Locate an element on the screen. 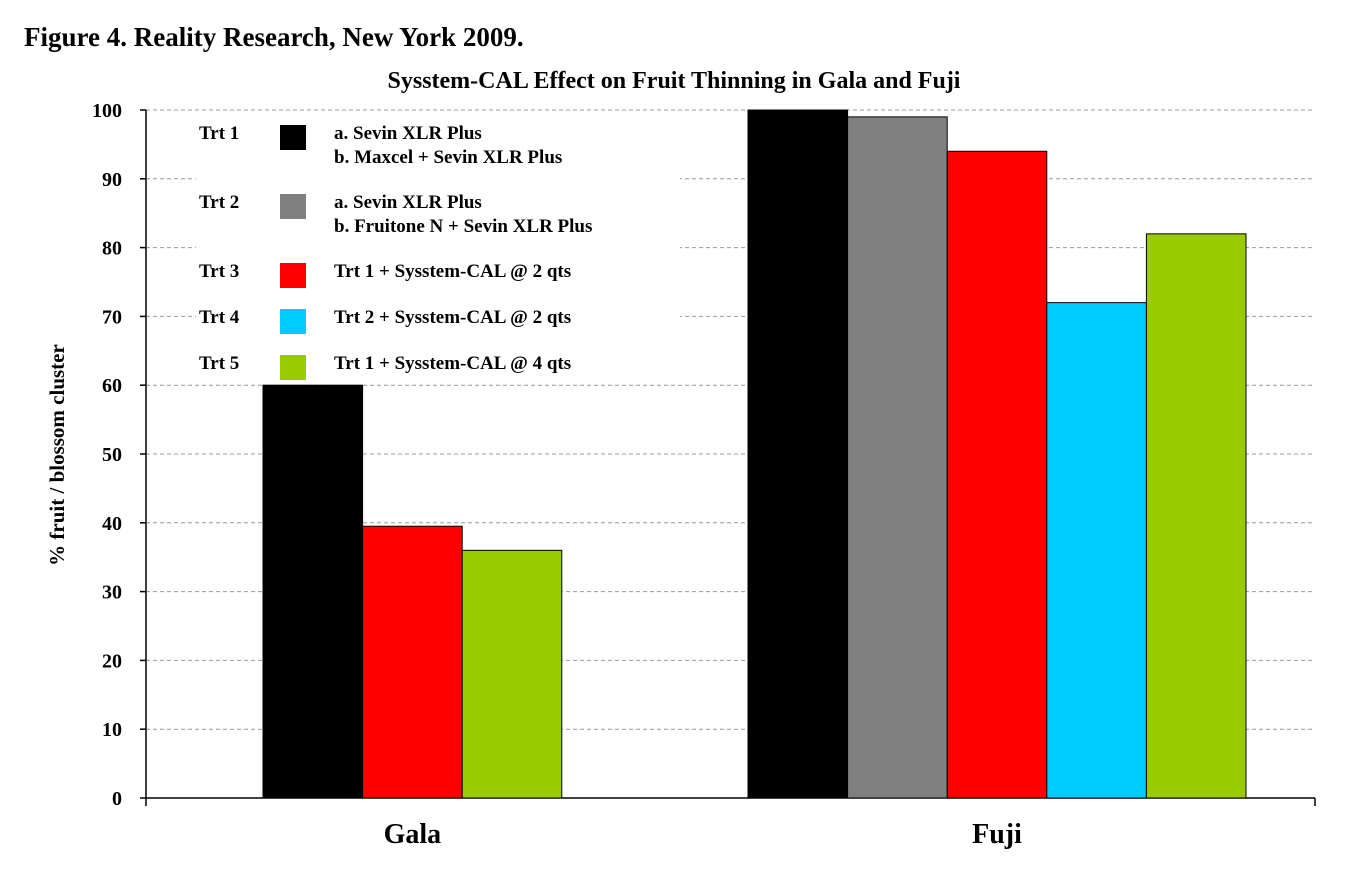 The width and height of the screenshot is (1350, 875). legend-text: Trt 1 + Sysstem-CAL @ 2 qts is located at coordinates (452, 271).